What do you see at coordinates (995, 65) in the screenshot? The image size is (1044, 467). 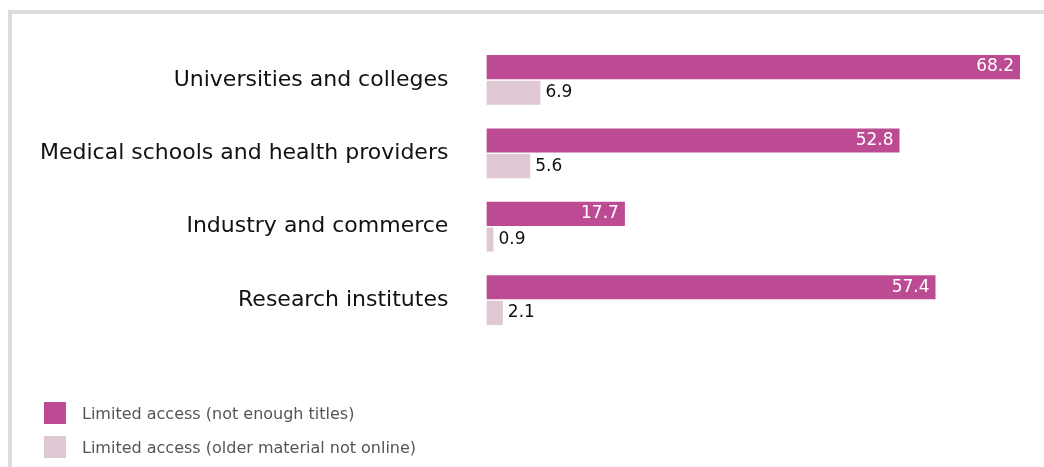 I see `data-label: 68.2` at bounding box center [995, 65].